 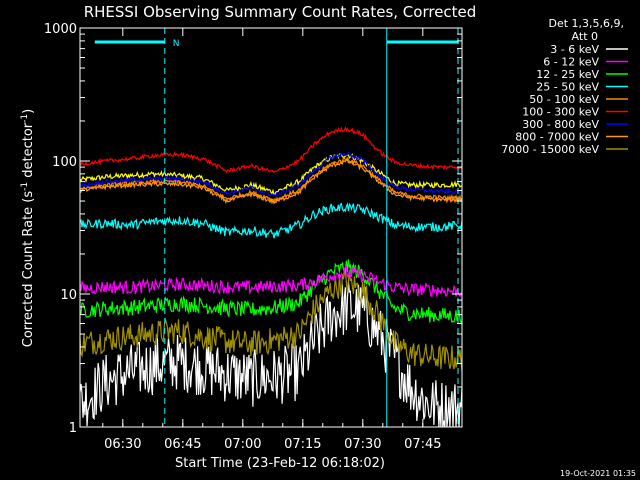 What do you see at coordinates (60, 29) in the screenshot?
I see `y-tick-label-3: 1000` at bounding box center [60, 29].